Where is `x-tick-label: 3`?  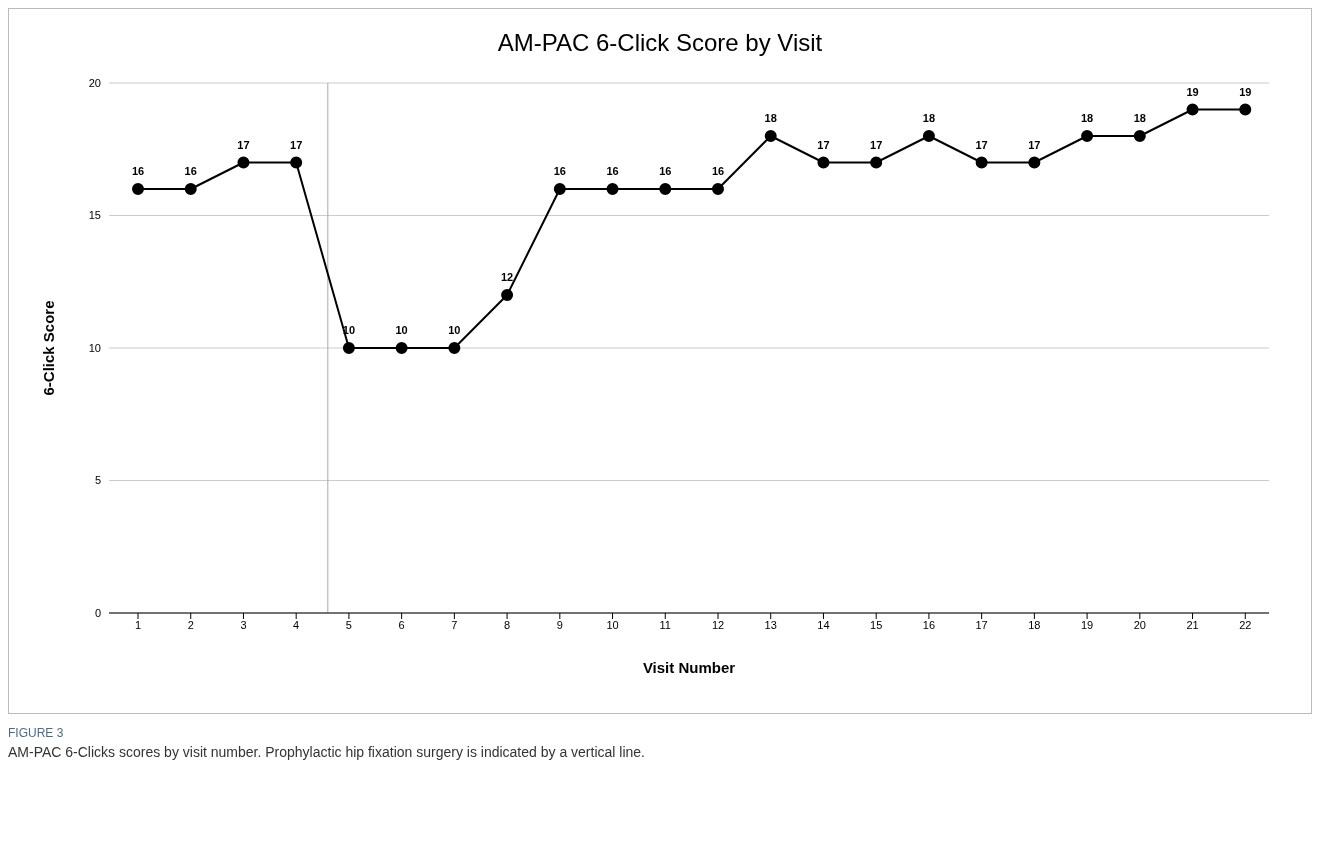
x-tick-label: 3 is located at coordinates (243, 624).